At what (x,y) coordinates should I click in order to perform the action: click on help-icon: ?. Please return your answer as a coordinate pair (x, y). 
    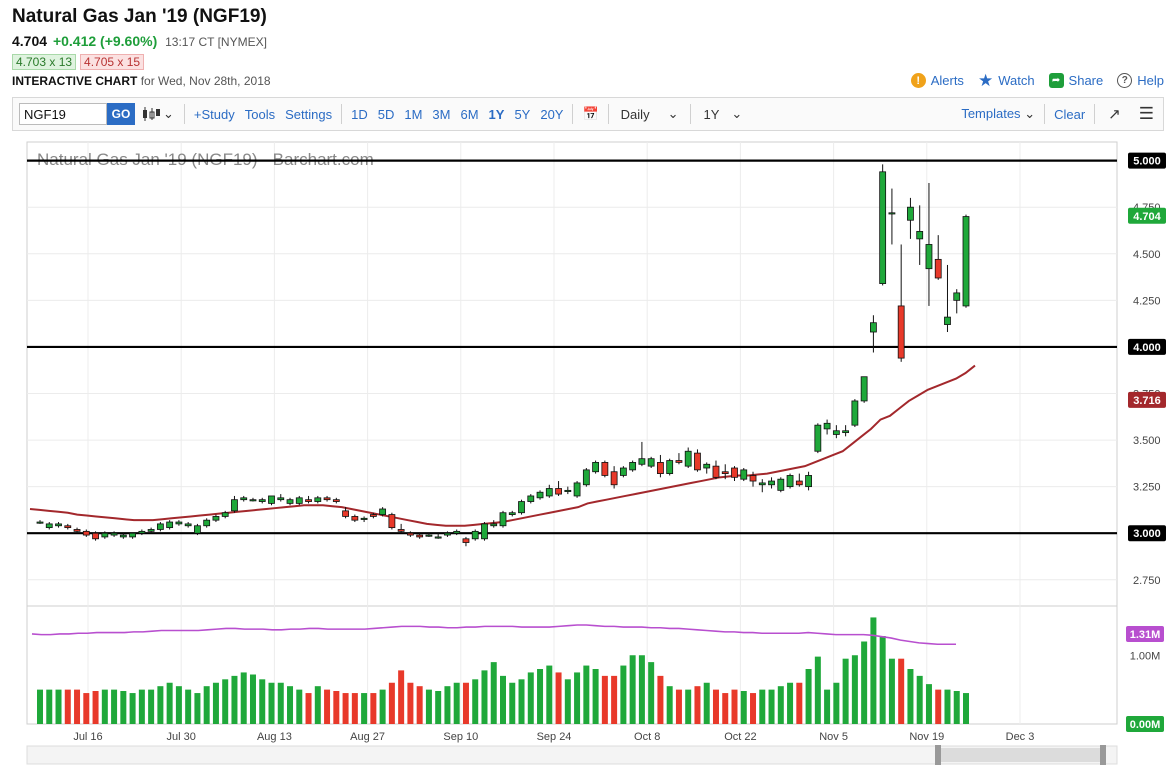
    Looking at the image, I should click on (1125, 80).